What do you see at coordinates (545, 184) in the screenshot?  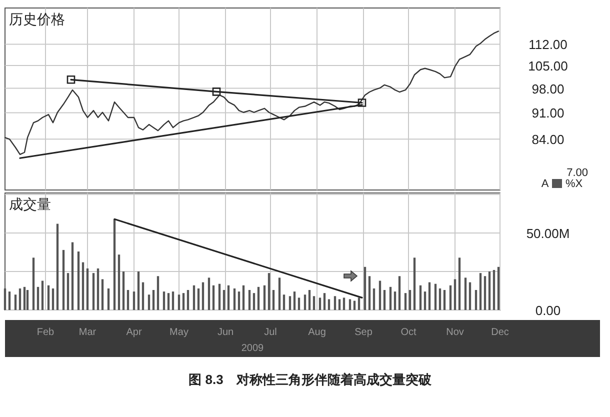 I see `text: A` at bounding box center [545, 184].